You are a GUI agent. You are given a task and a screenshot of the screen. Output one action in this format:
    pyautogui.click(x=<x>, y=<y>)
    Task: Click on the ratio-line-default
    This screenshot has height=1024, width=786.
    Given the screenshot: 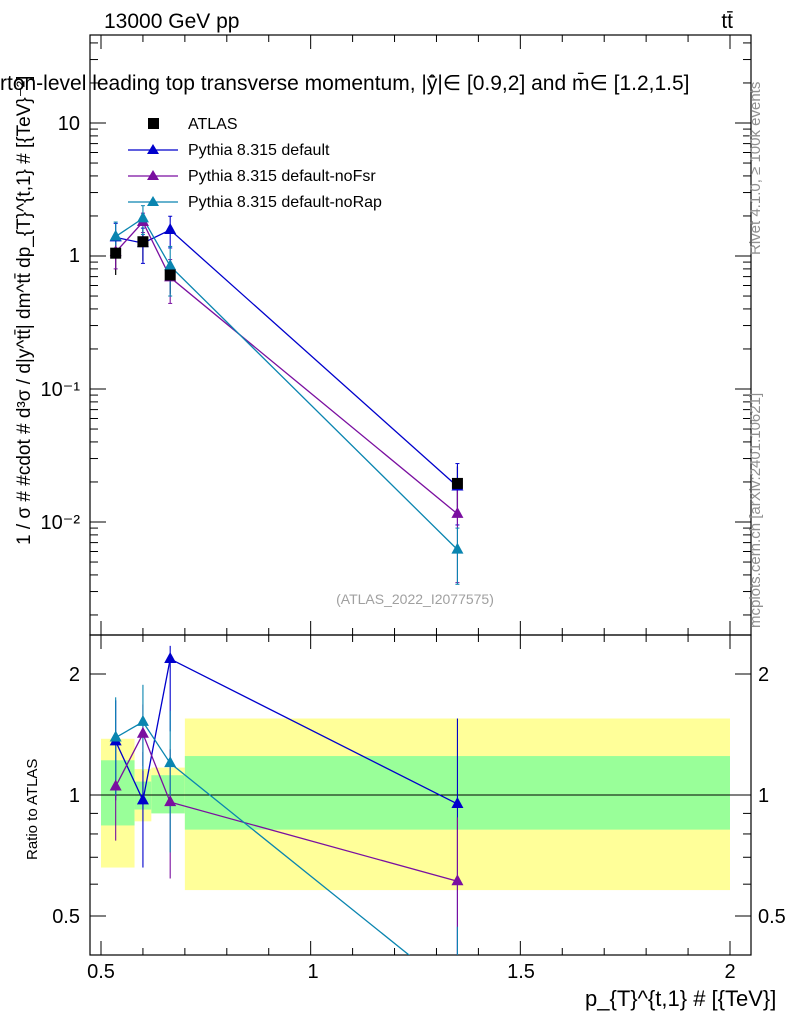 What is the action you would take?
    pyautogui.click(x=286, y=731)
    